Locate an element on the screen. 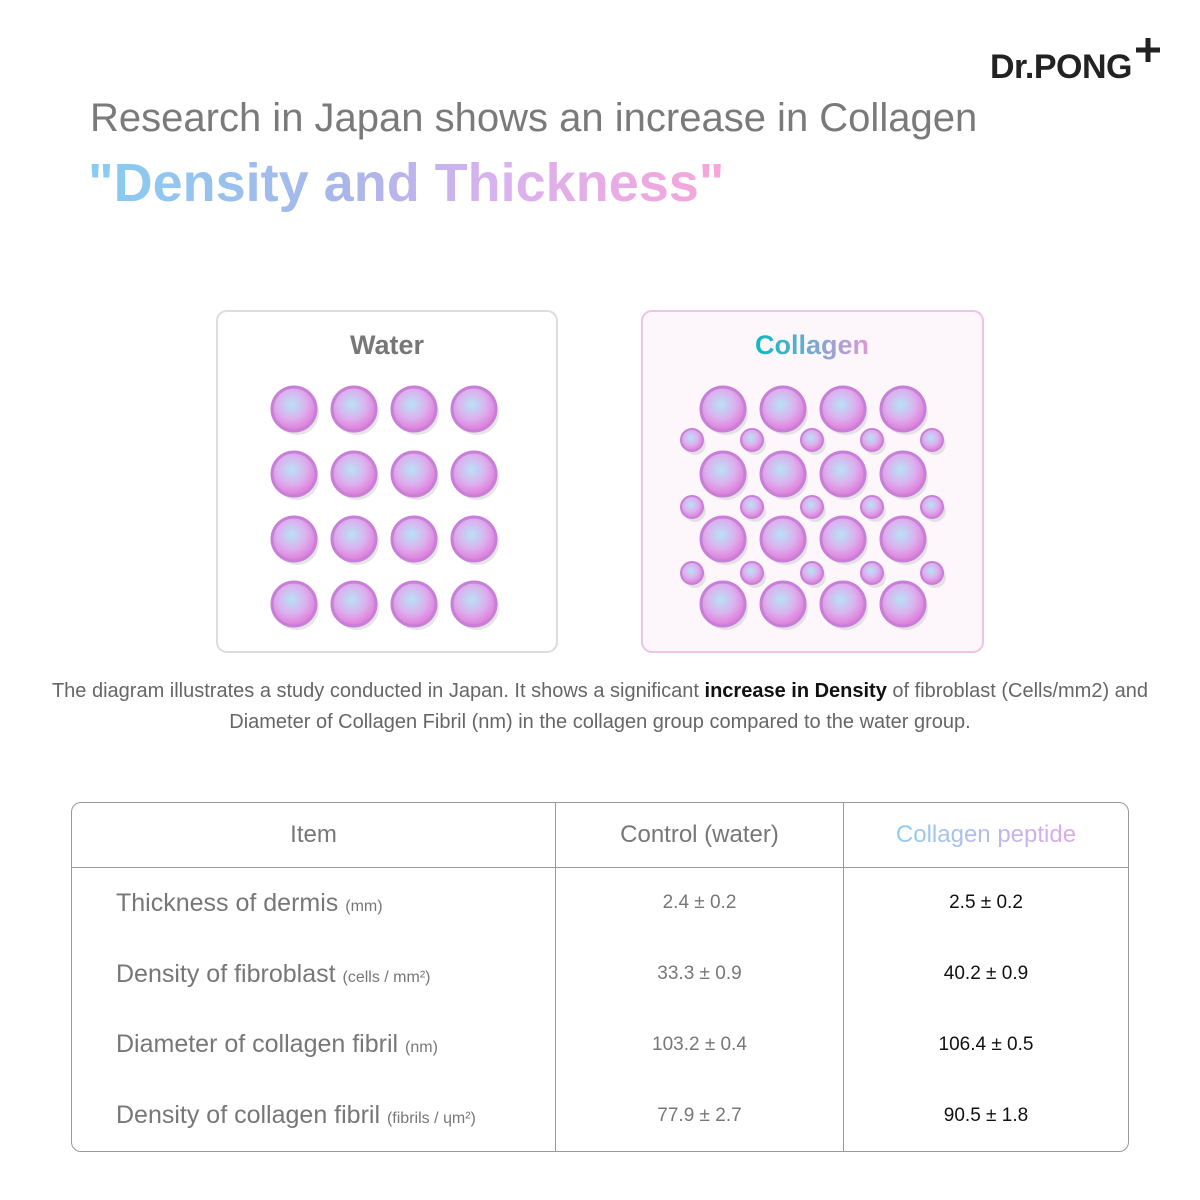  item-name: Density of collagen fibril is located at coordinates (248, 1115).